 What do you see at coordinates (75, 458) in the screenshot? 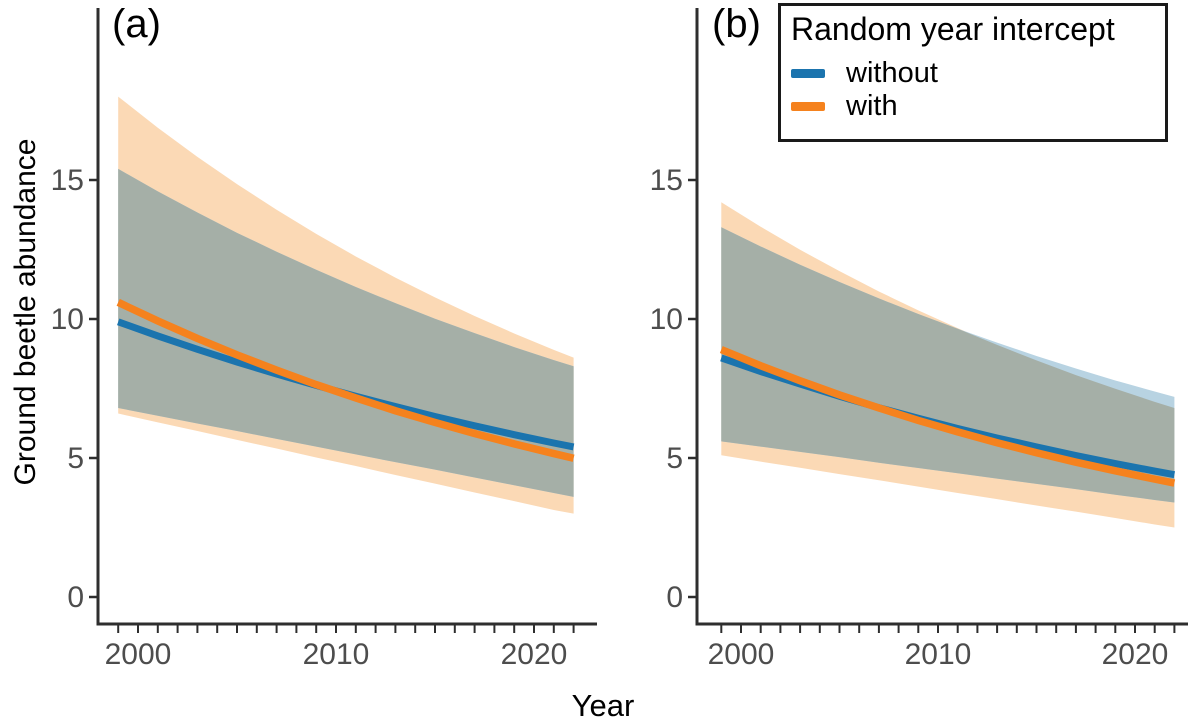
I see `y-tick-label-a: 5` at bounding box center [75, 458].